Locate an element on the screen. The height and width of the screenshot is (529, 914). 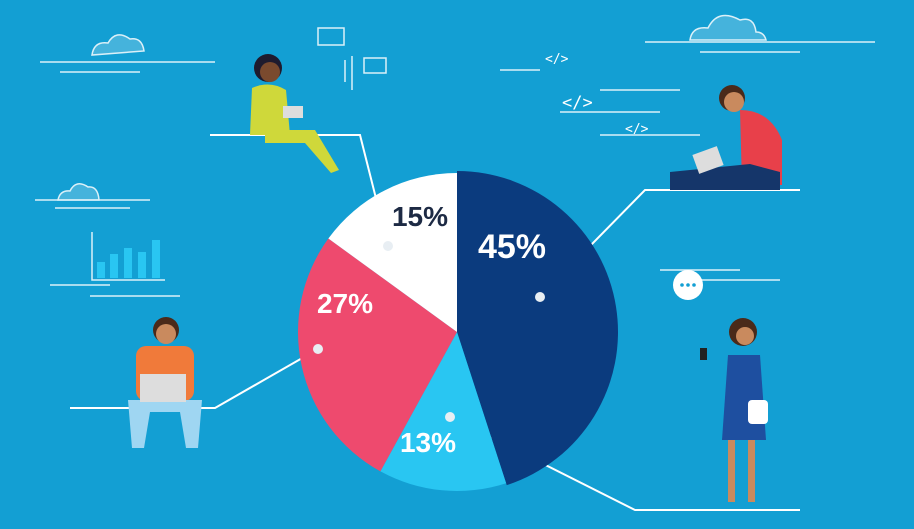
bar-chart-icon is located at coordinates (128, 256).